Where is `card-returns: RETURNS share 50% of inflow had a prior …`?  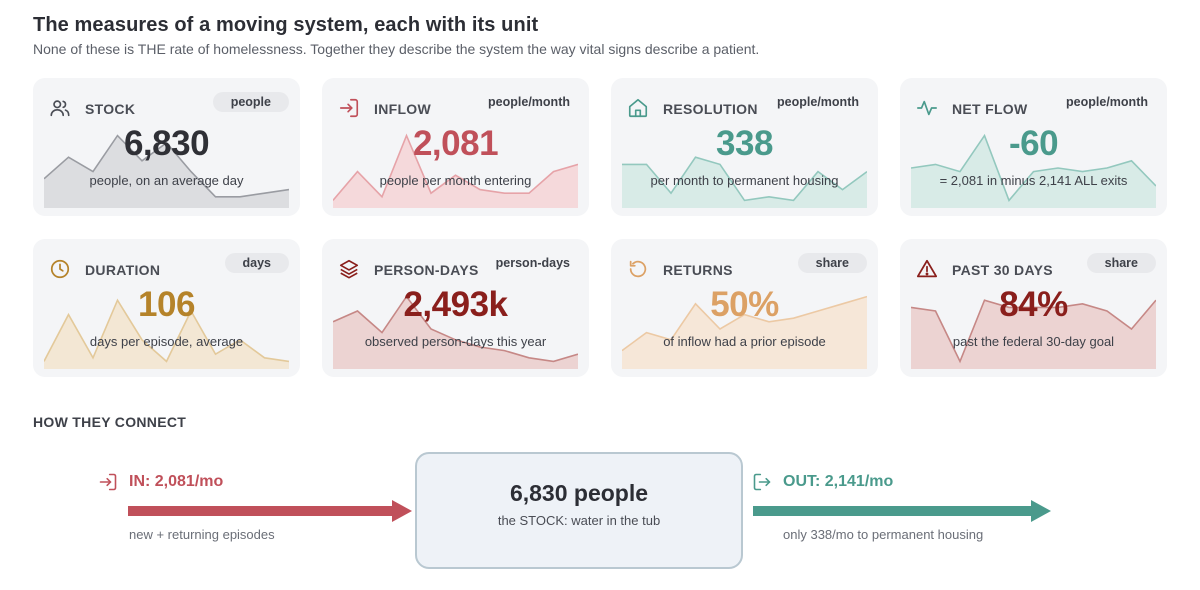 card-returns: RETURNS share 50% of inflow had a prior … is located at coordinates (744, 308).